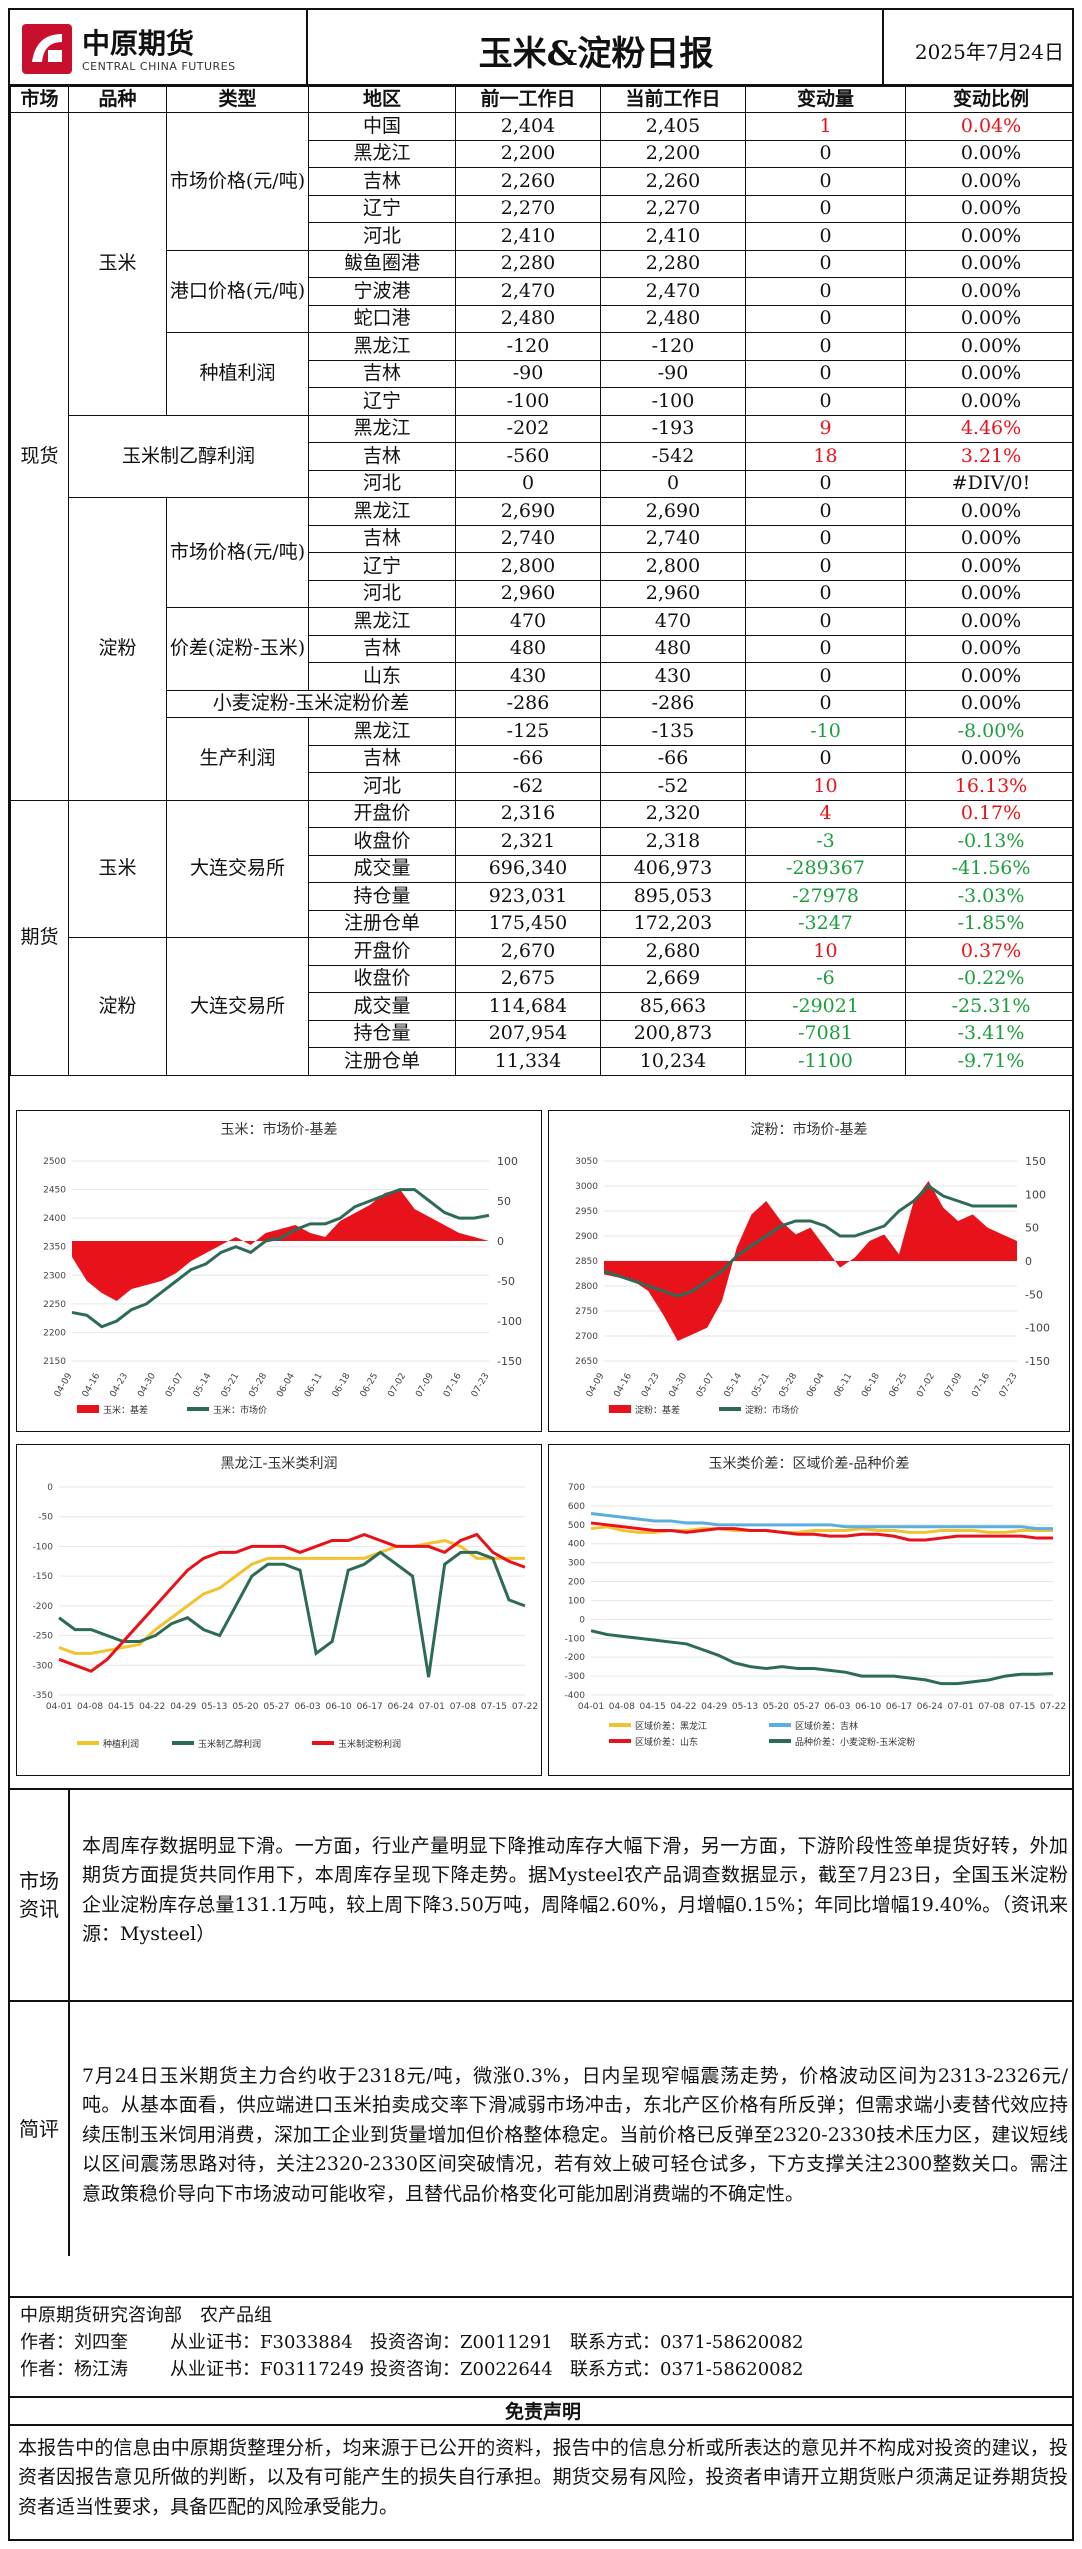  Describe the element at coordinates (528, 841) in the screenshot. I see `prev-value-cell: 2,321` at that location.